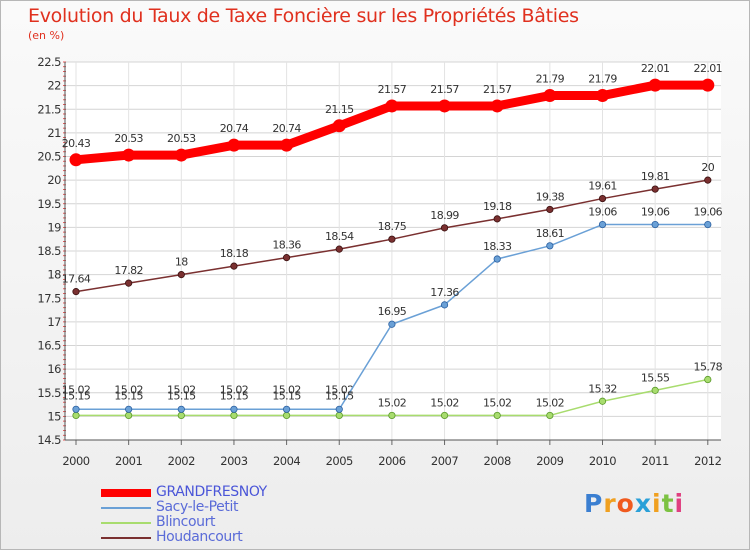 This screenshot has width=750, height=550. Describe the element at coordinates (655, 377) in the screenshot. I see `data-label: 15.55` at that location.